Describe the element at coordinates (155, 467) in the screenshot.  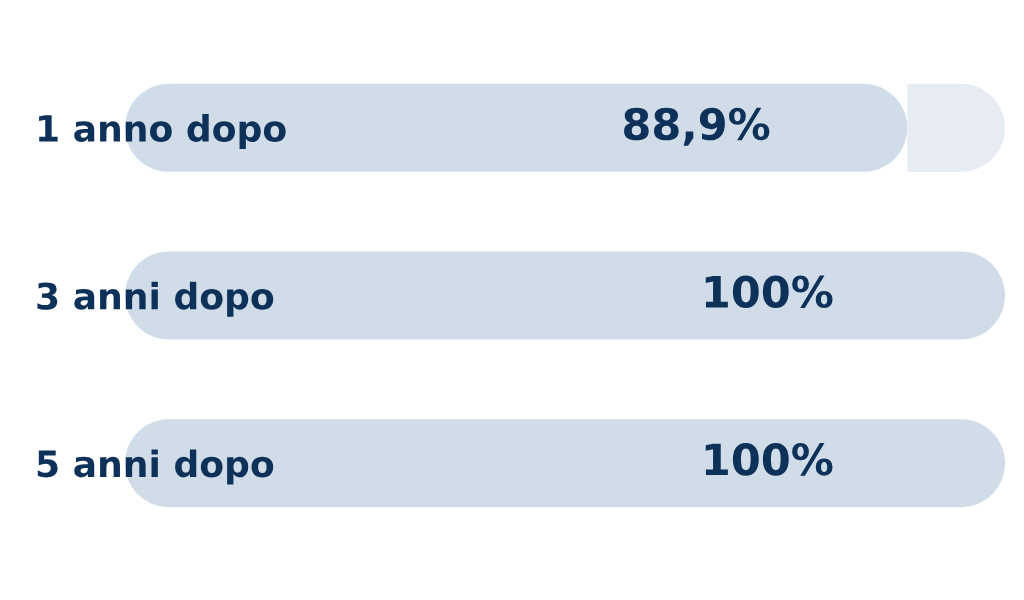
I see `y-tick-label: 5 anni dopo` at that location.